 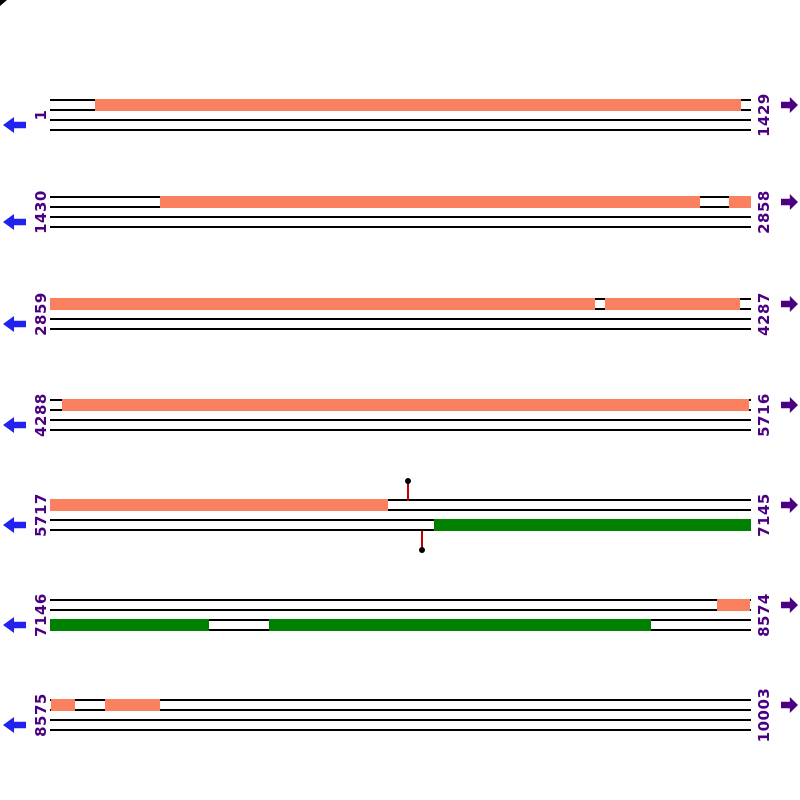 I want to click on sequence-track-row: 4288 5716, so click(x=400, y=415).